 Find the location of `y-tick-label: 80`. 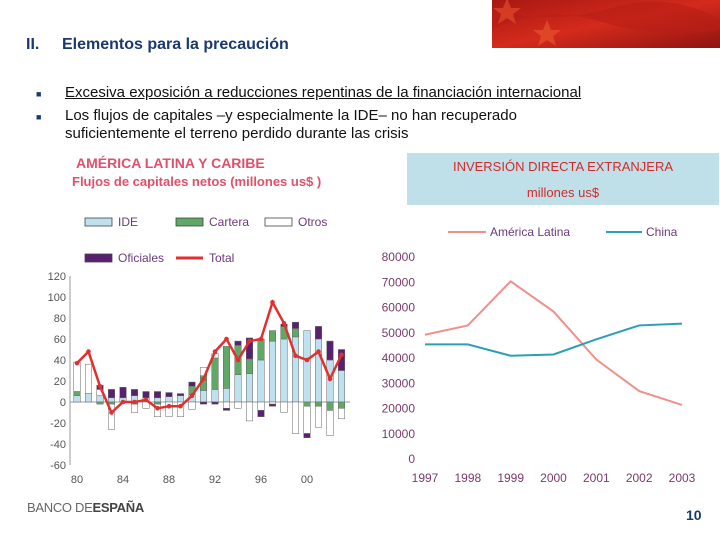

y-tick-label: 80 is located at coordinates (60, 319).